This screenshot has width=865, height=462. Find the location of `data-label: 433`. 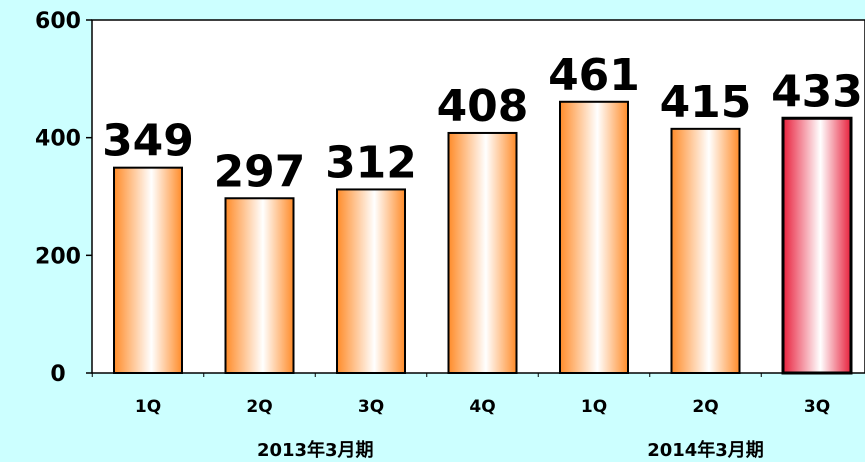

data-label: 433 is located at coordinates (817, 91).